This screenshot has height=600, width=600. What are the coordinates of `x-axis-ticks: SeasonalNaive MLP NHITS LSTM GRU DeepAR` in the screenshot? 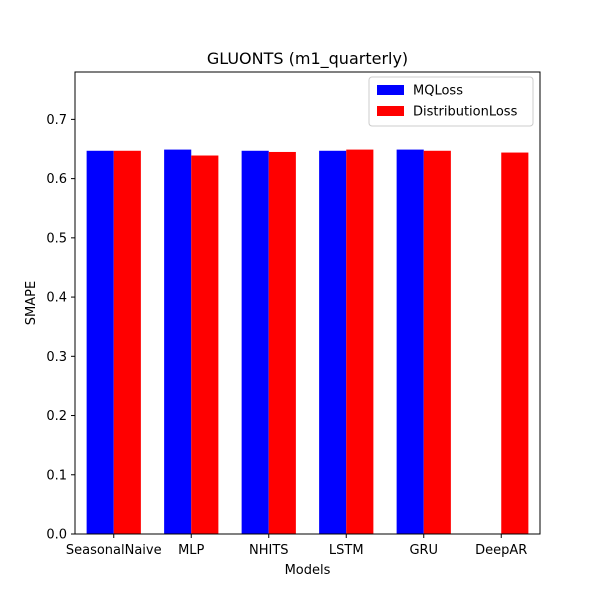 It's located at (296, 546).